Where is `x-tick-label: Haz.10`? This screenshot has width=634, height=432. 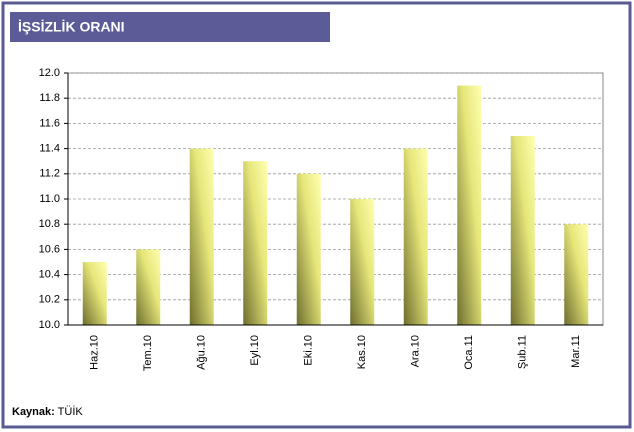 x-tick-label: Haz.10 is located at coordinates (95, 352).